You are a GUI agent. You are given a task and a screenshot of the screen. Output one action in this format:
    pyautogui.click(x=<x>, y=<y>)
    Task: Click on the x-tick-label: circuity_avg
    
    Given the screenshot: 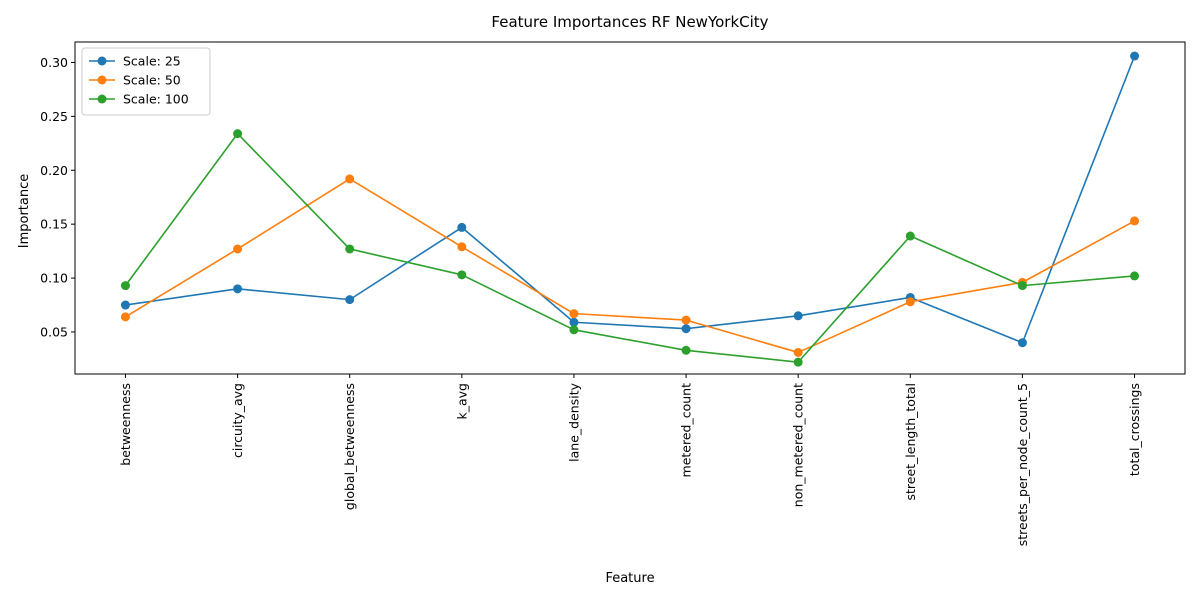 What is the action you would take?
    pyautogui.click(x=237, y=420)
    